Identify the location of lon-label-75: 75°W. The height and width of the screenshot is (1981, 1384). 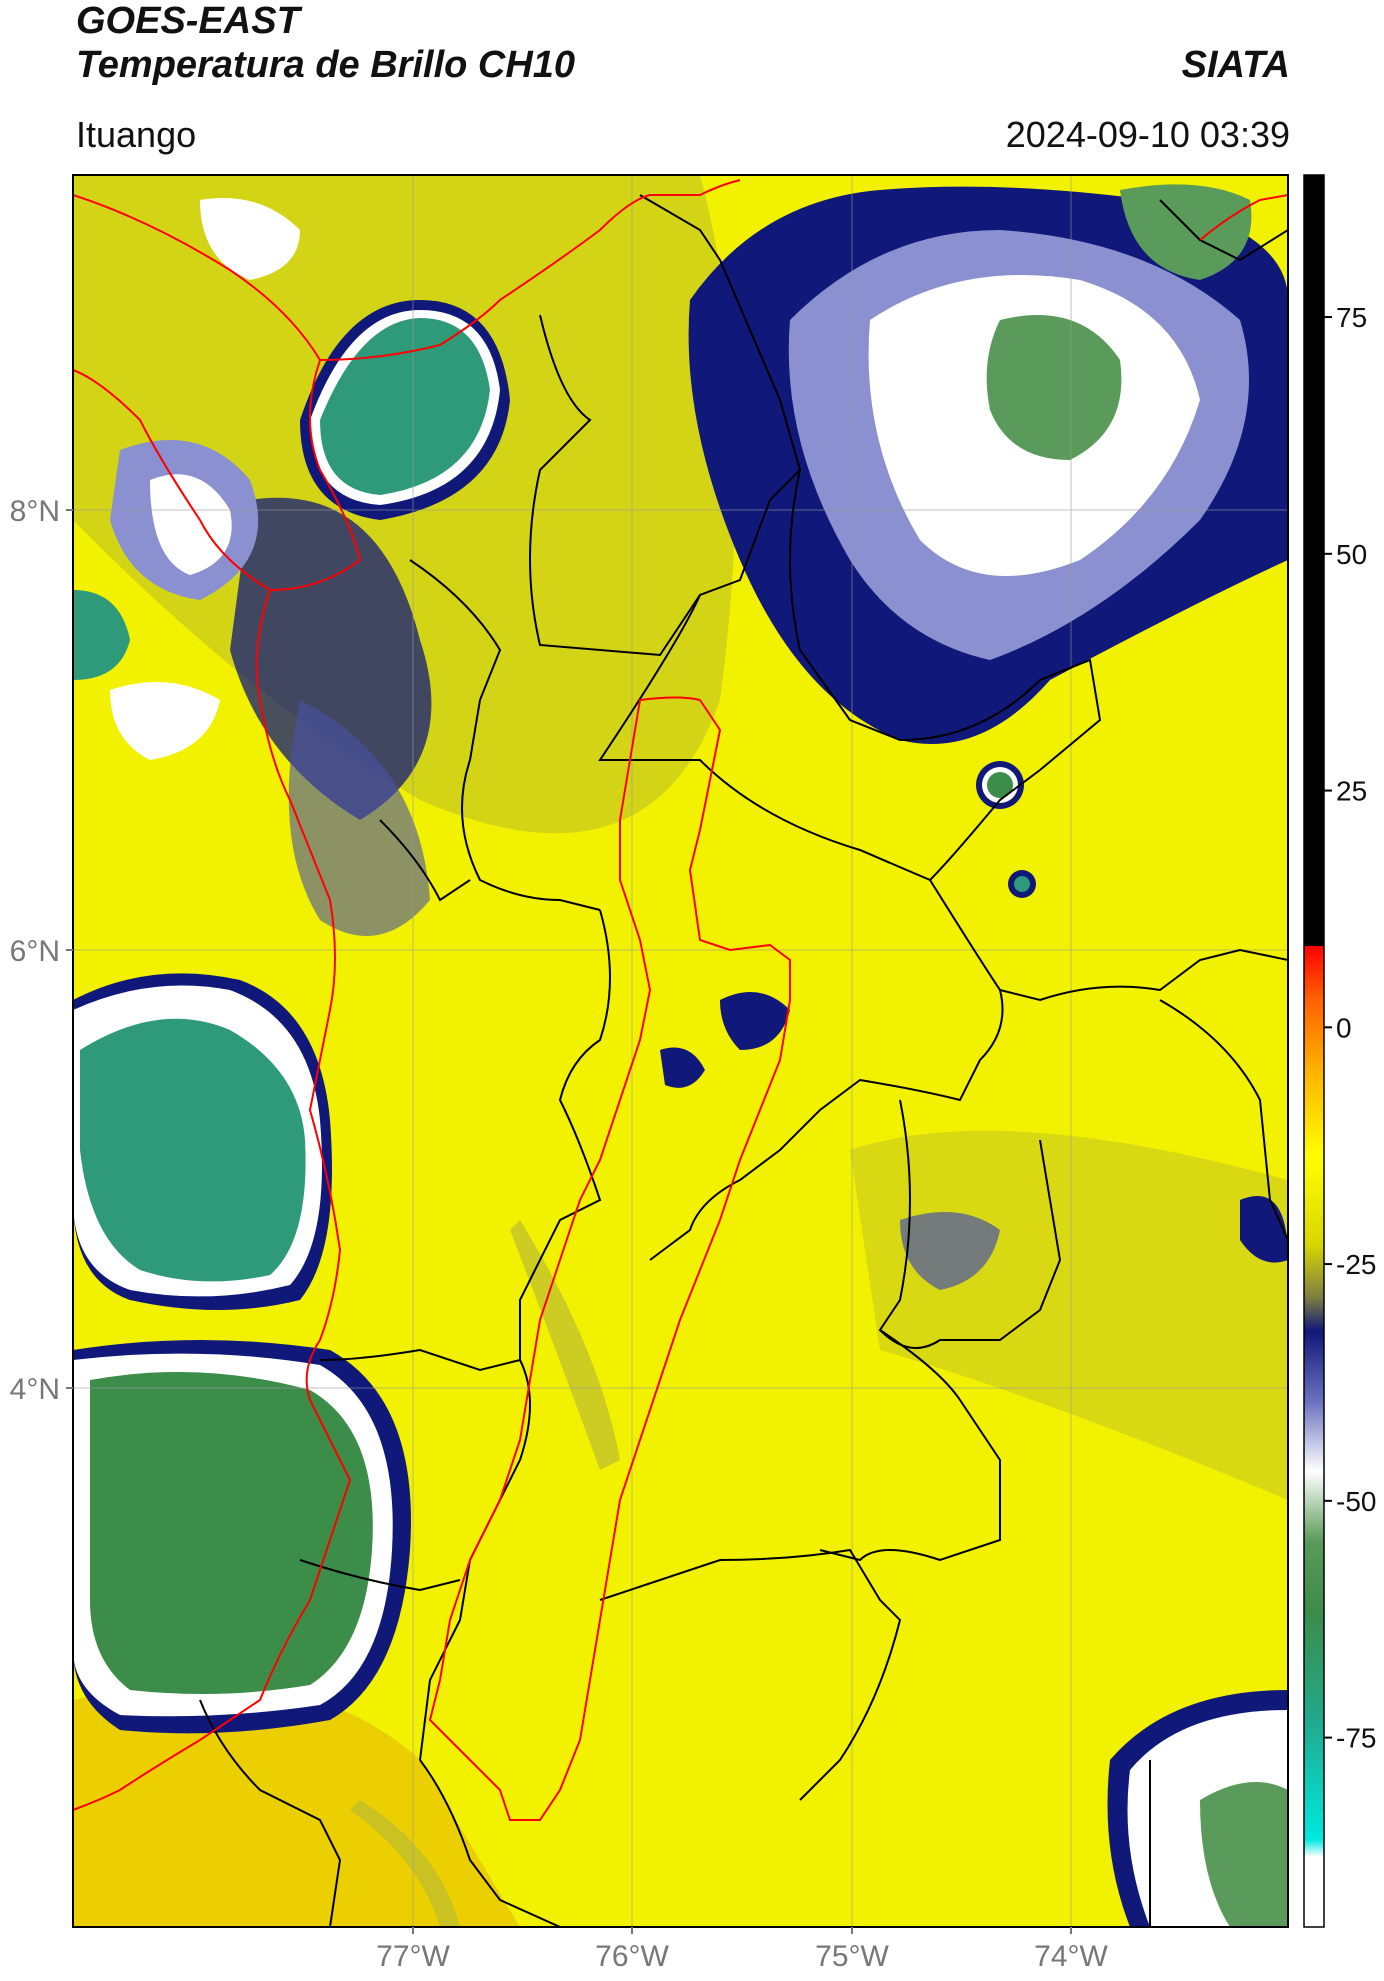
(852, 1956).